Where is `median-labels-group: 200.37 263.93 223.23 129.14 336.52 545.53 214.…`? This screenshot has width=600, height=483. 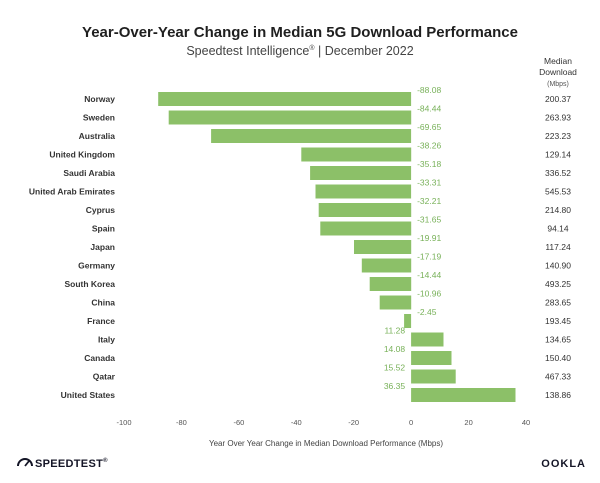 median-labels-group: 200.37 263.93 223.23 129.14 336.52 545.53 214.… is located at coordinates (558, 247).